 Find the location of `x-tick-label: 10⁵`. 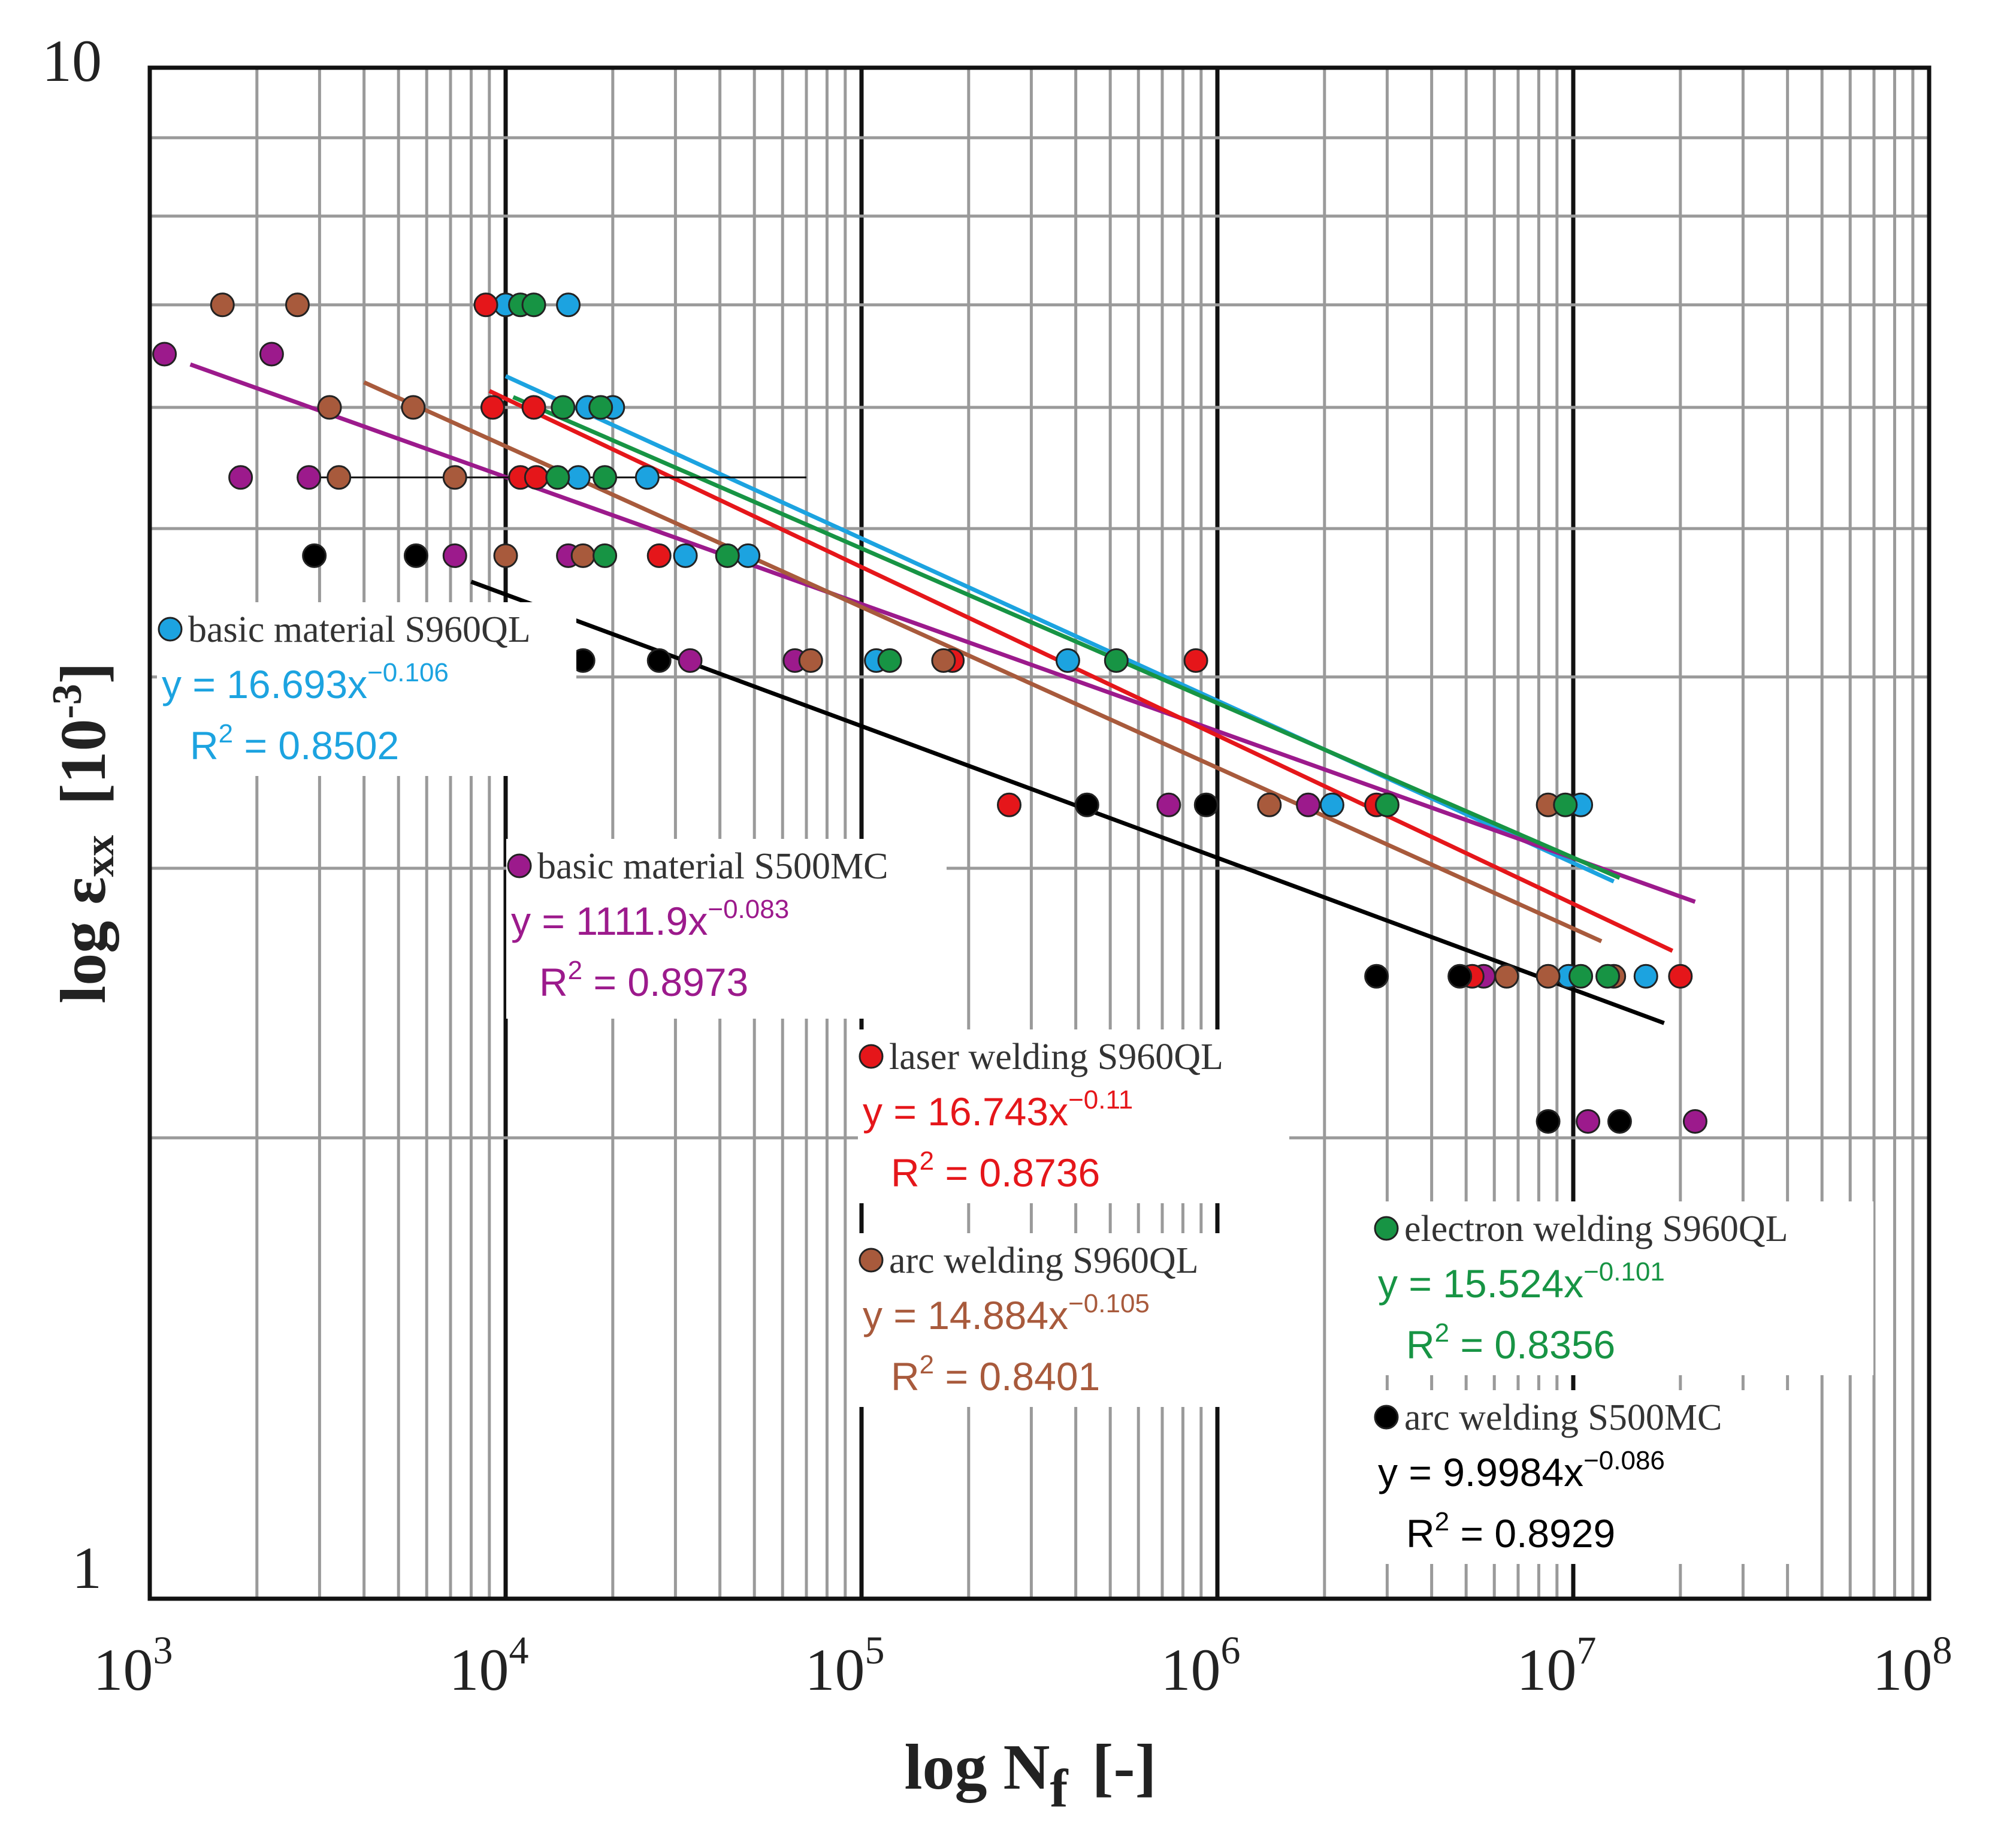

x-tick-label: 10⁵ is located at coordinates (845, 1666).